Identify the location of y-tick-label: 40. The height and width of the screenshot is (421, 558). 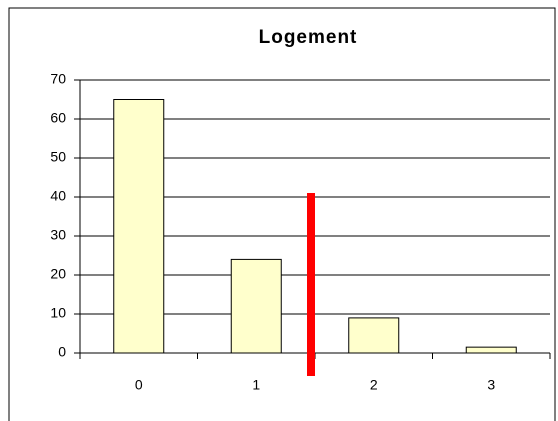
(58, 196).